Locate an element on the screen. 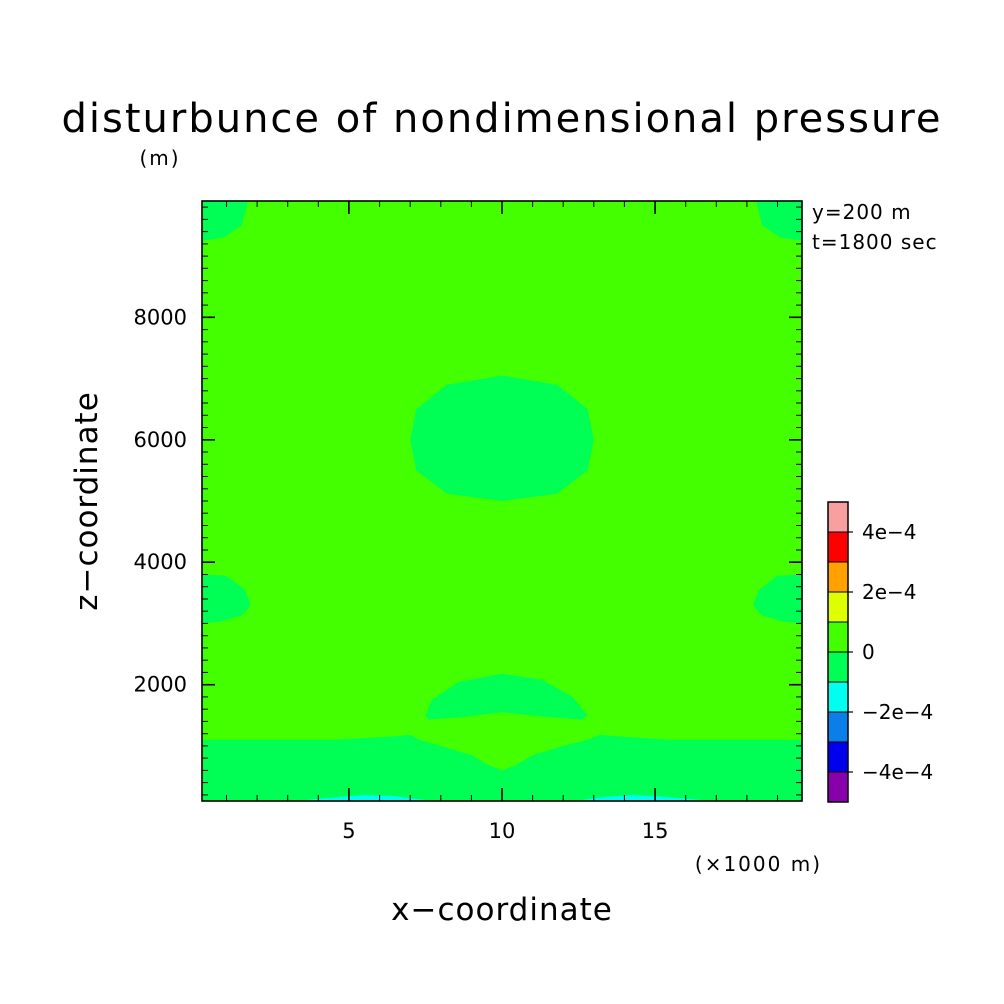 The image size is (1004, 1004). x-tick-label: 10 is located at coordinates (502, 831).